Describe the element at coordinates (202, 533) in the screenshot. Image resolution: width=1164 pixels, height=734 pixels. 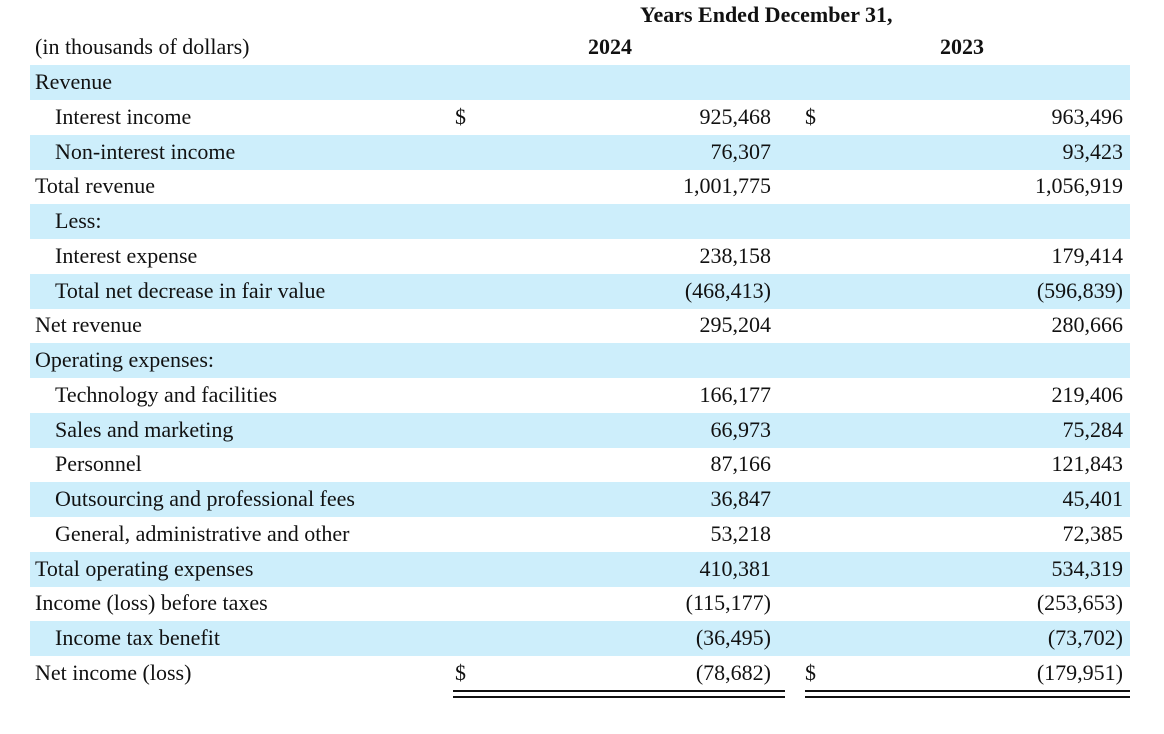
I see `row-label: General, administrative and other` at that location.